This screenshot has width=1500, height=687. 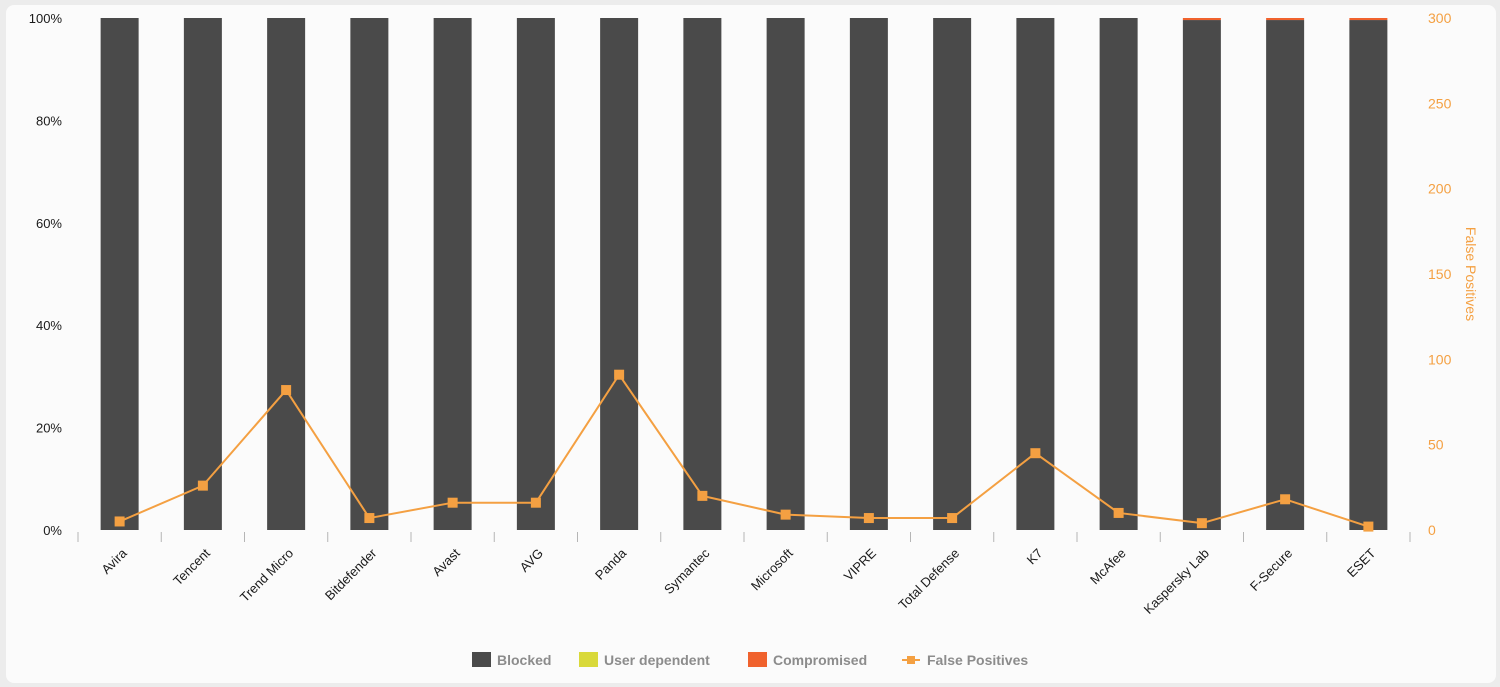 I want to click on x-tick-label: K7, so click(x=1035, y=557).